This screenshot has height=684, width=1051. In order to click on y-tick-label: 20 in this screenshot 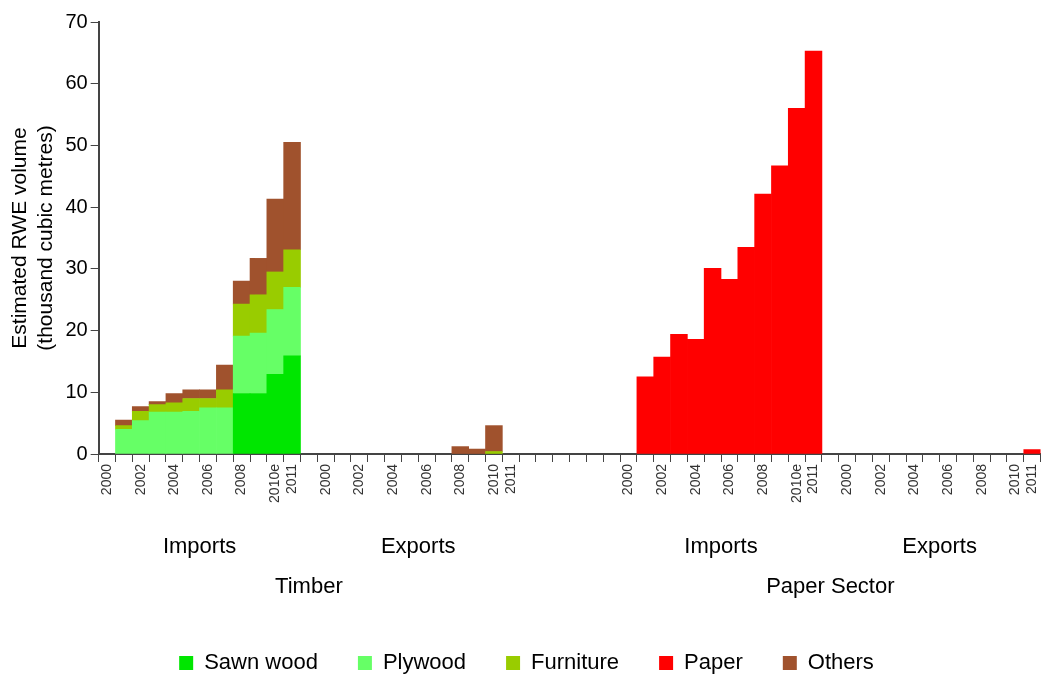, I will do `click(76, 329)`.